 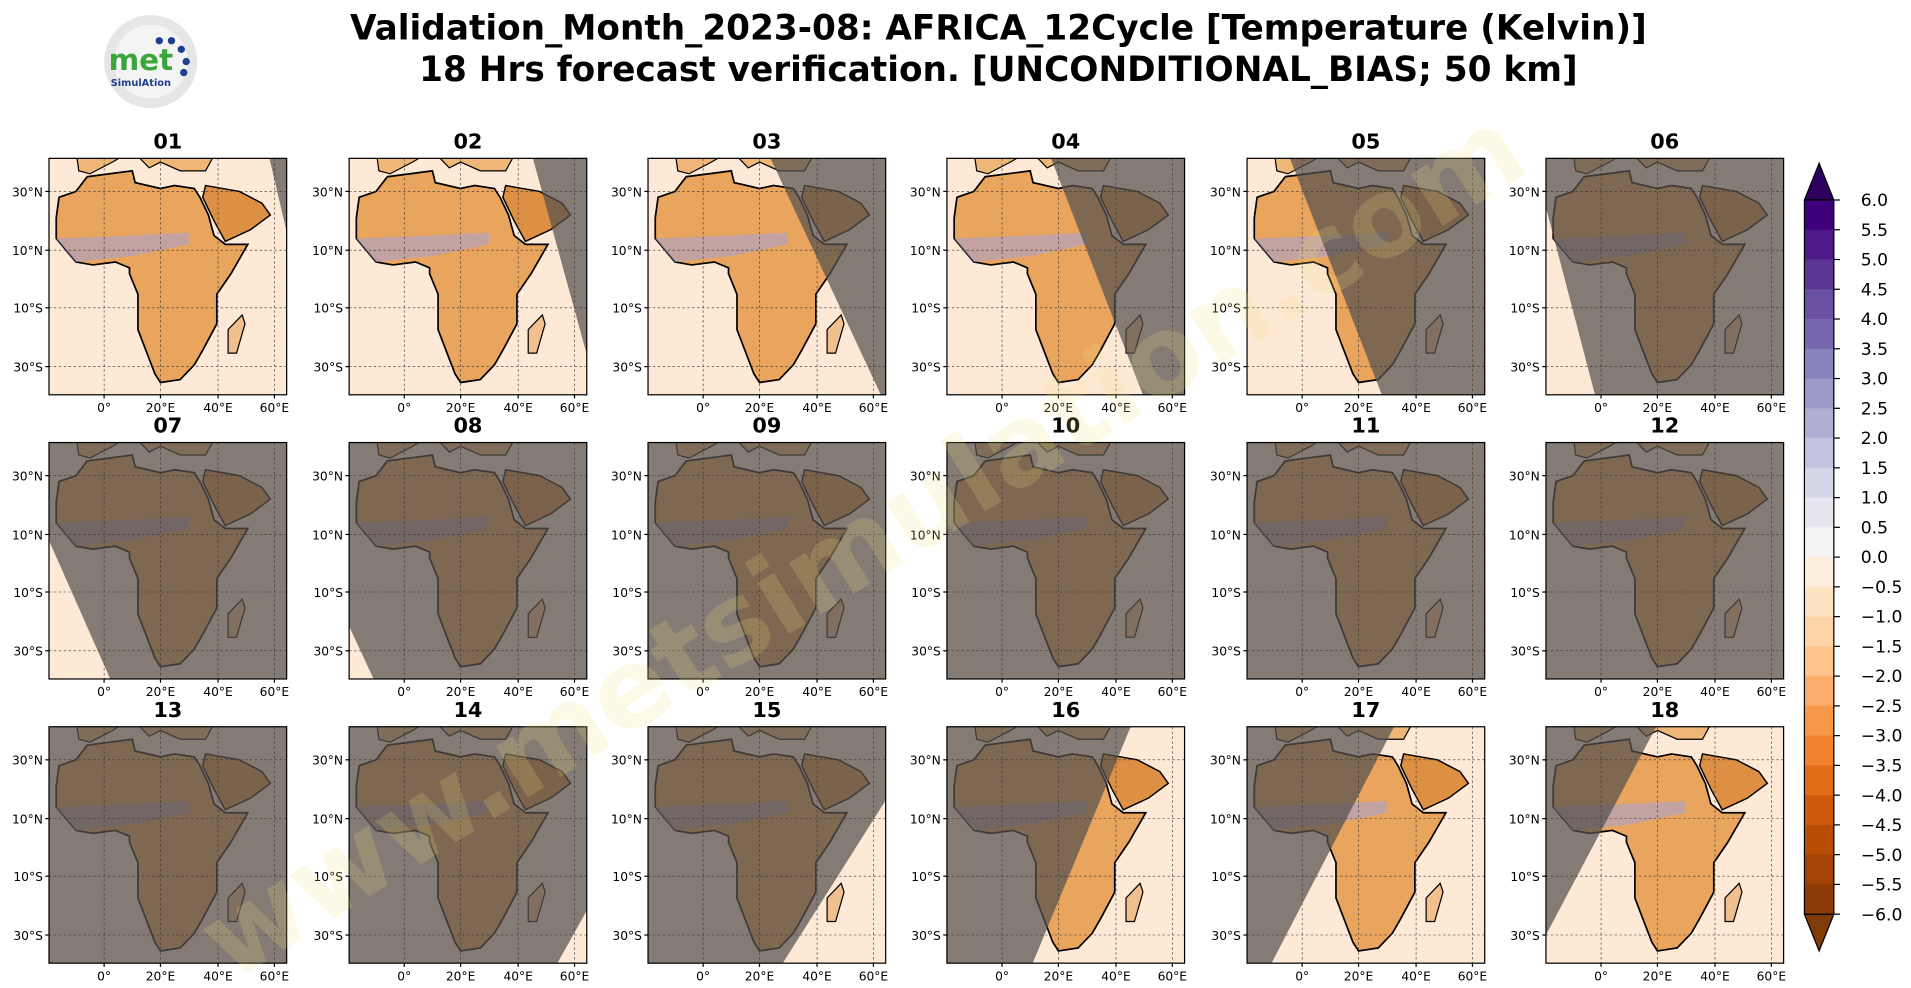 What do you see at coordinates (167, 426) in the screenshot?
I see `panel-label: 07` at bounding box center [167, 426].